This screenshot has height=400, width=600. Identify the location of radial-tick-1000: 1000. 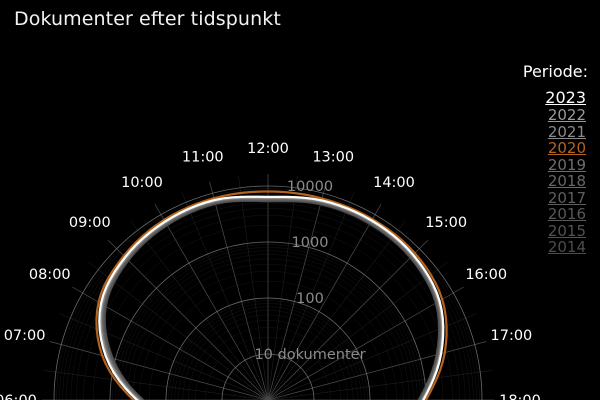
(310, 243).